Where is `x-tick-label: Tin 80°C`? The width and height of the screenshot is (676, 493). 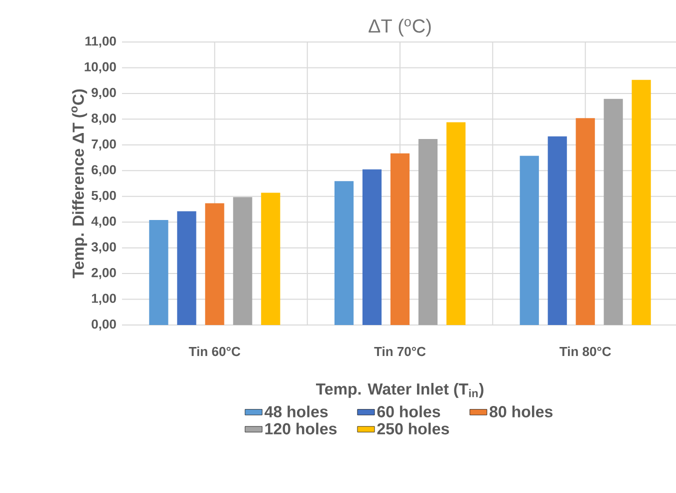
x-tick-label: Tin 80°C is located at coordinates (585, 351).